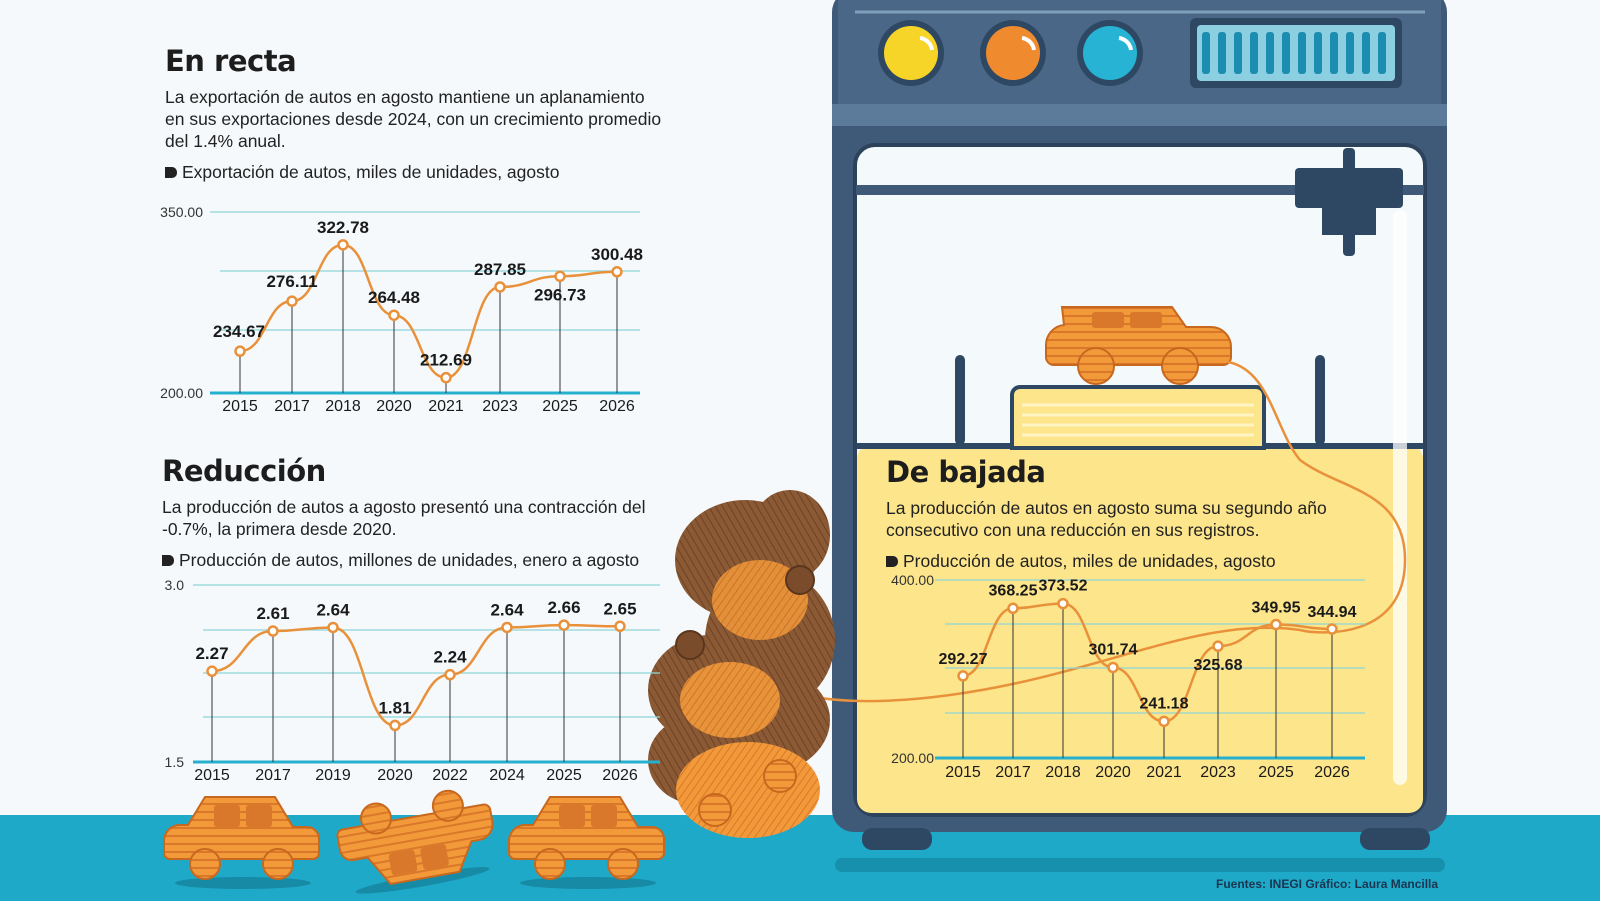 This screenshot has width=1600, height=901. What do you see at coordinates (450, 657) in the screenshot?
I see `data-label: 2.24` at bounding box center [450, 657].